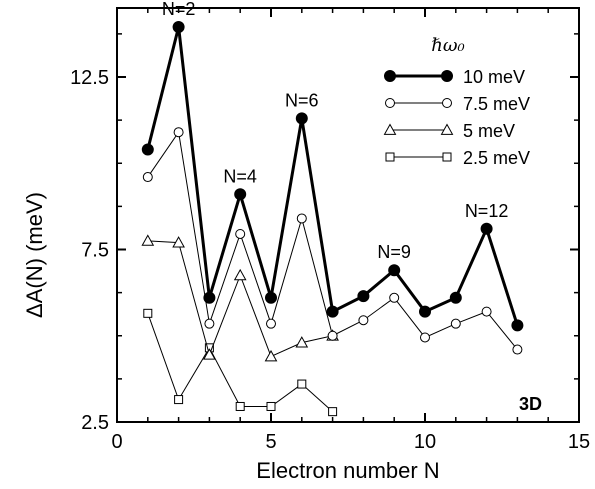 The height and width of the screenshot is (489, 595). I want to click on peak-annotation: N=2, so click(179, 9).